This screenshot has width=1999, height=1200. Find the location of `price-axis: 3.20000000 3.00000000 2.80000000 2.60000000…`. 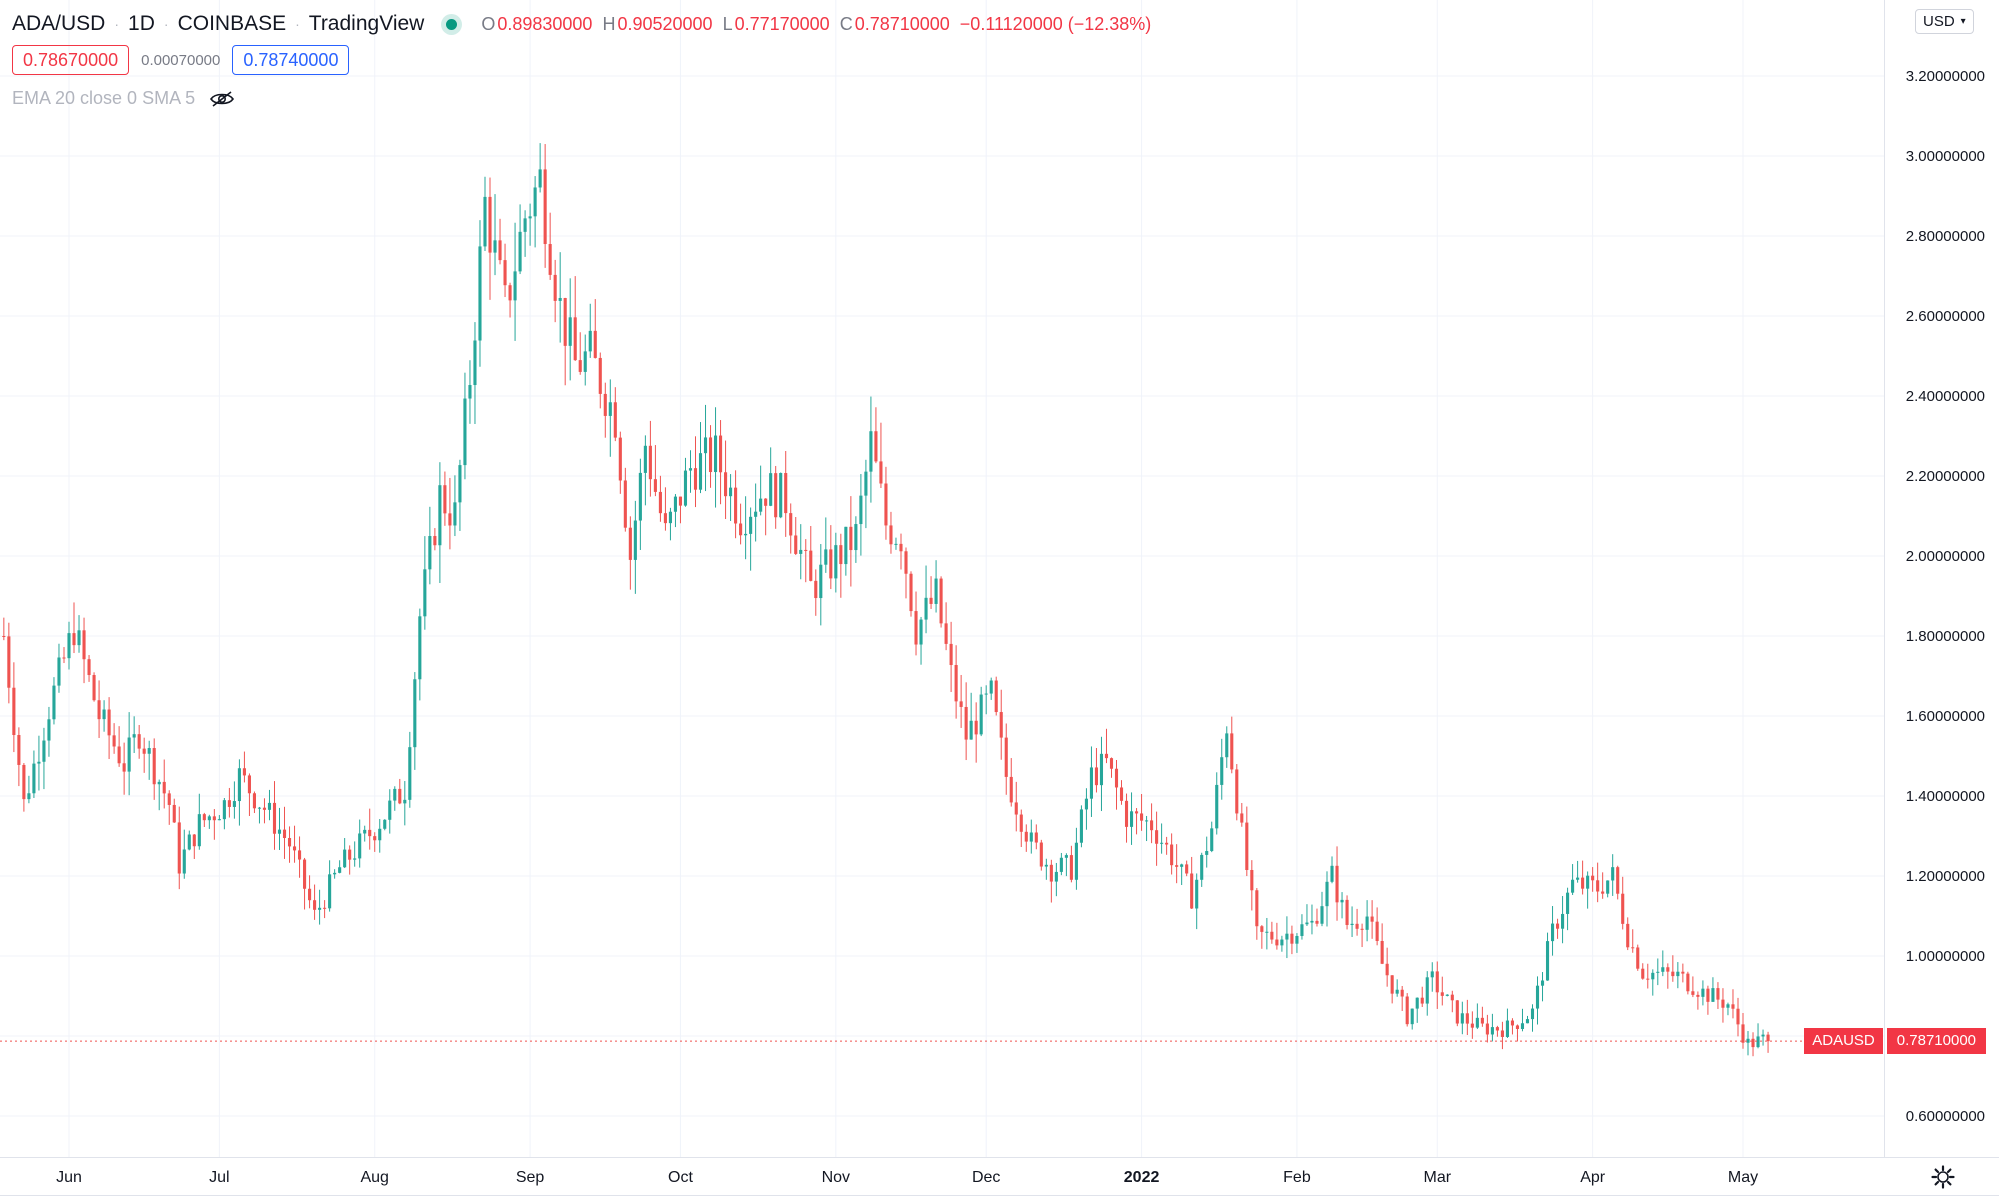

price-axis: 3.20000000 3.00000000 2.80000000 2.60000000… is located at coordinates (1945, 596).